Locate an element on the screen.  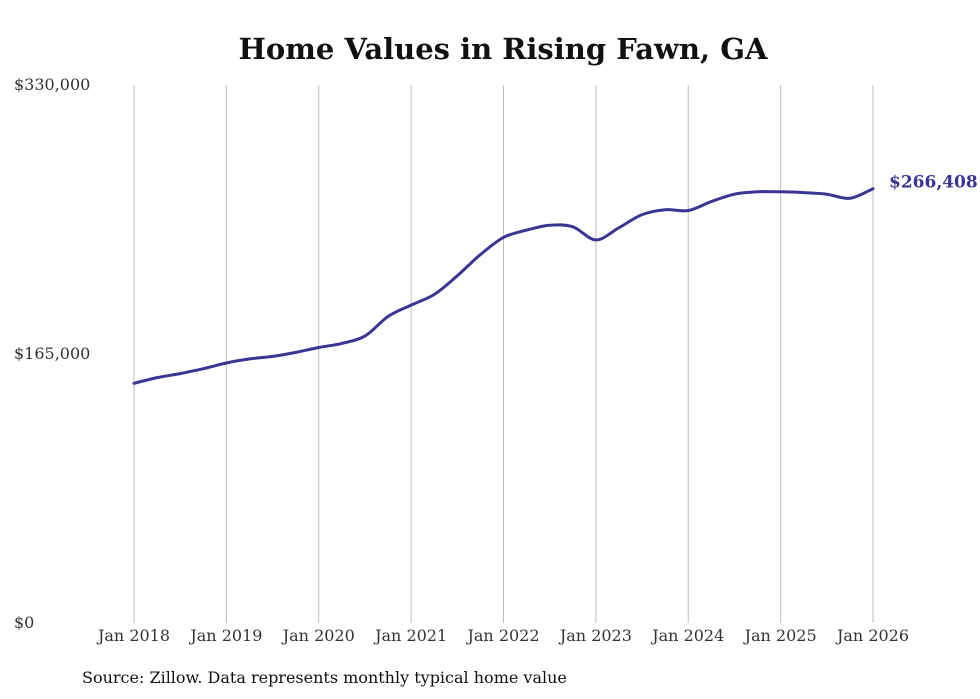
x-tick-label: Jan 2018 is located at coordinates (133, 635).